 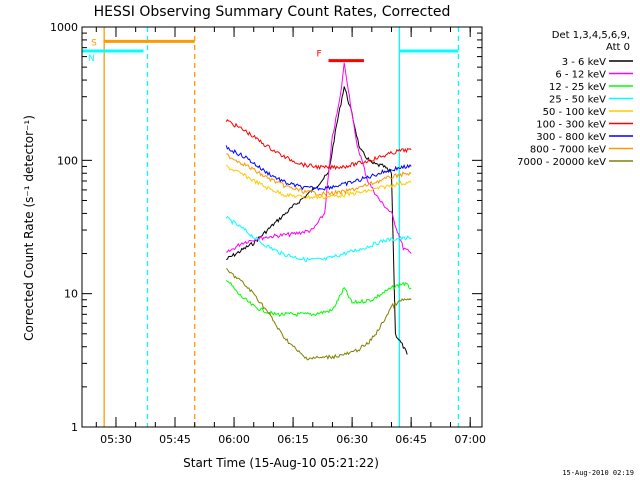 What do you see at coordinates (575, 112) in the screenshot?
I see `legend-label-4: 50 - 100 keV` at bounding box center [575, 112].